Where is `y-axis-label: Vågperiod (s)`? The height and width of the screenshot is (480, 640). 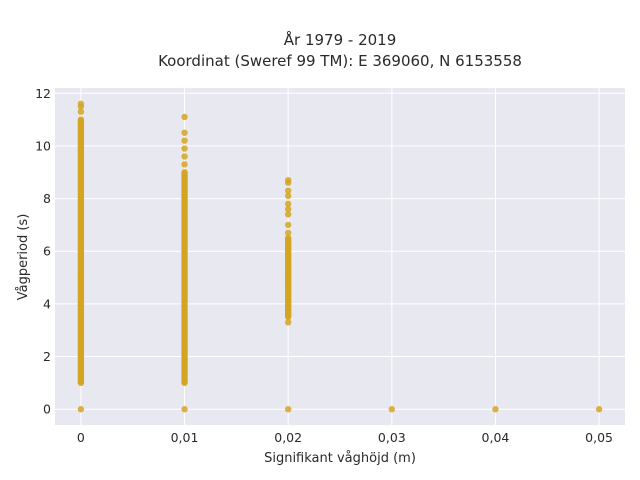
y-axis-label: Vågperiod (s) is located at coordinates (23, 257).